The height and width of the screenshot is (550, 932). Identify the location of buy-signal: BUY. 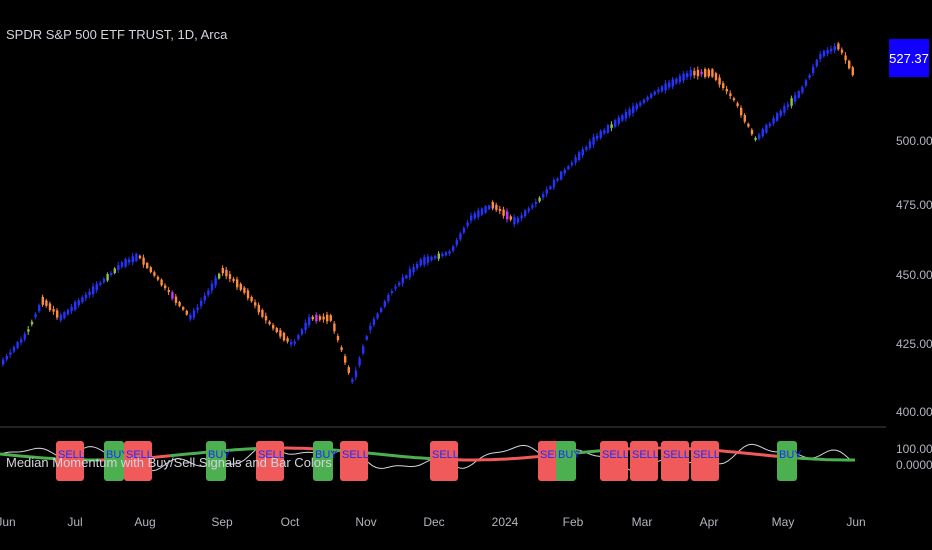
(218, 461).